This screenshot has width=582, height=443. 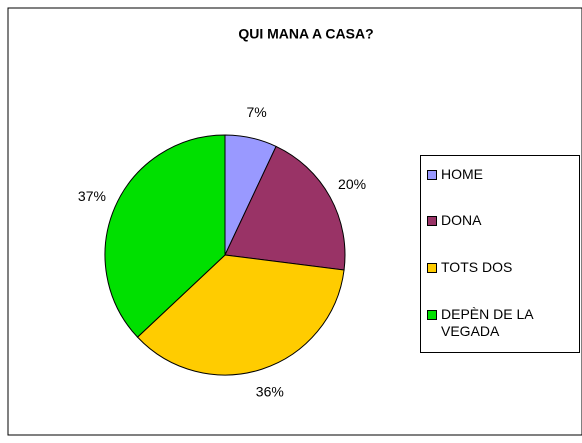 I want to click on legend-label: DEPÈN DE LA VEGADA, so click(x=487, y=322).